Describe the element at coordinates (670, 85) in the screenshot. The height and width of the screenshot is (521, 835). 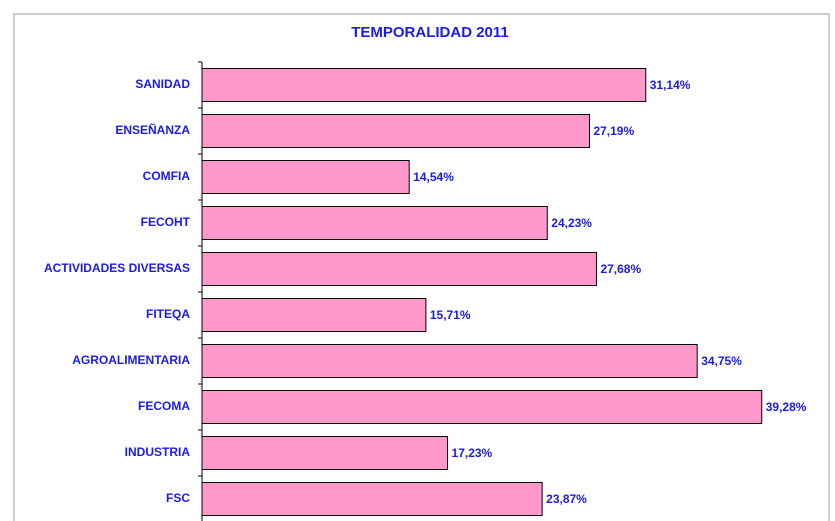
I see `data-label: 31,14%` at that location.